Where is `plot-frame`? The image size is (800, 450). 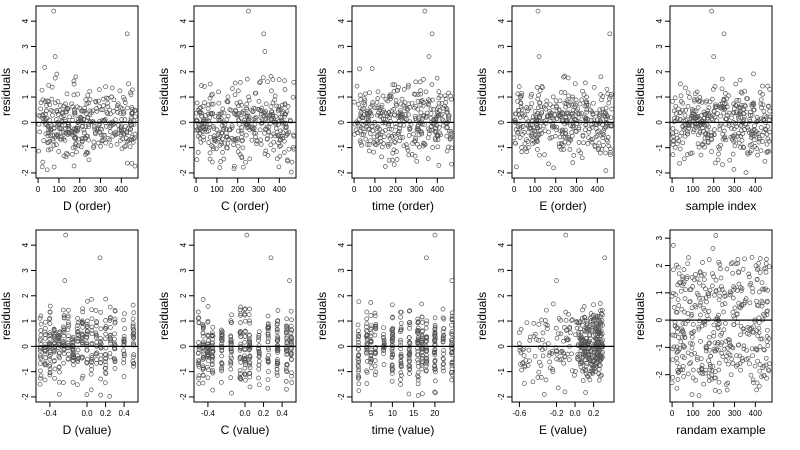 plot-frame is located at coordinates (721, 316).